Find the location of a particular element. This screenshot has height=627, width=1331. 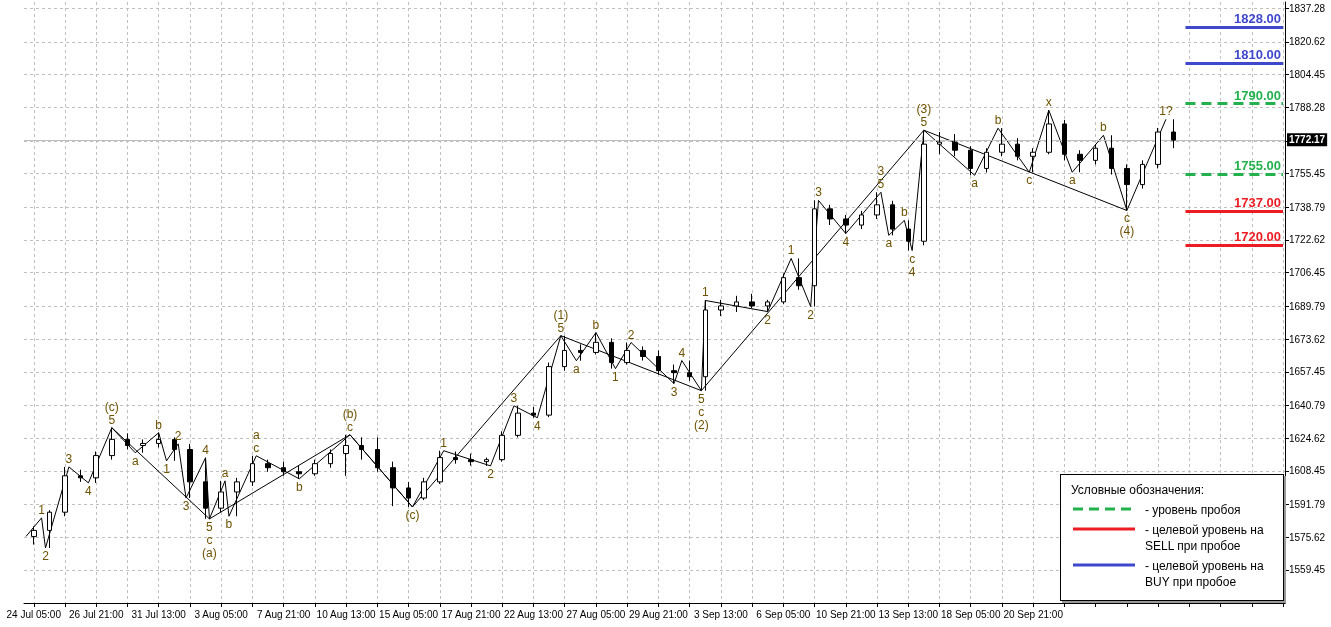

ref-line-label: 1772.17 is located at coordinates (1307, 140).